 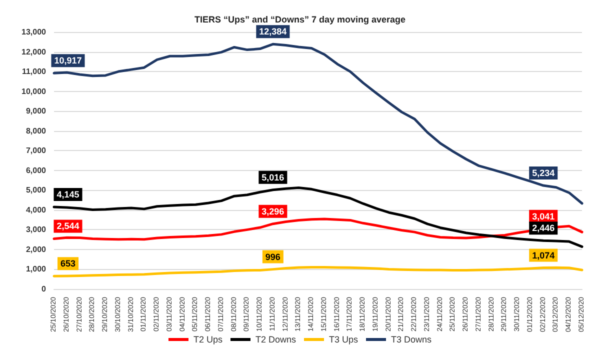 What do you see at coordinates (68, 226) in the screenshot?
I see `data-label: 2,544` at bounding box center [68, 226].